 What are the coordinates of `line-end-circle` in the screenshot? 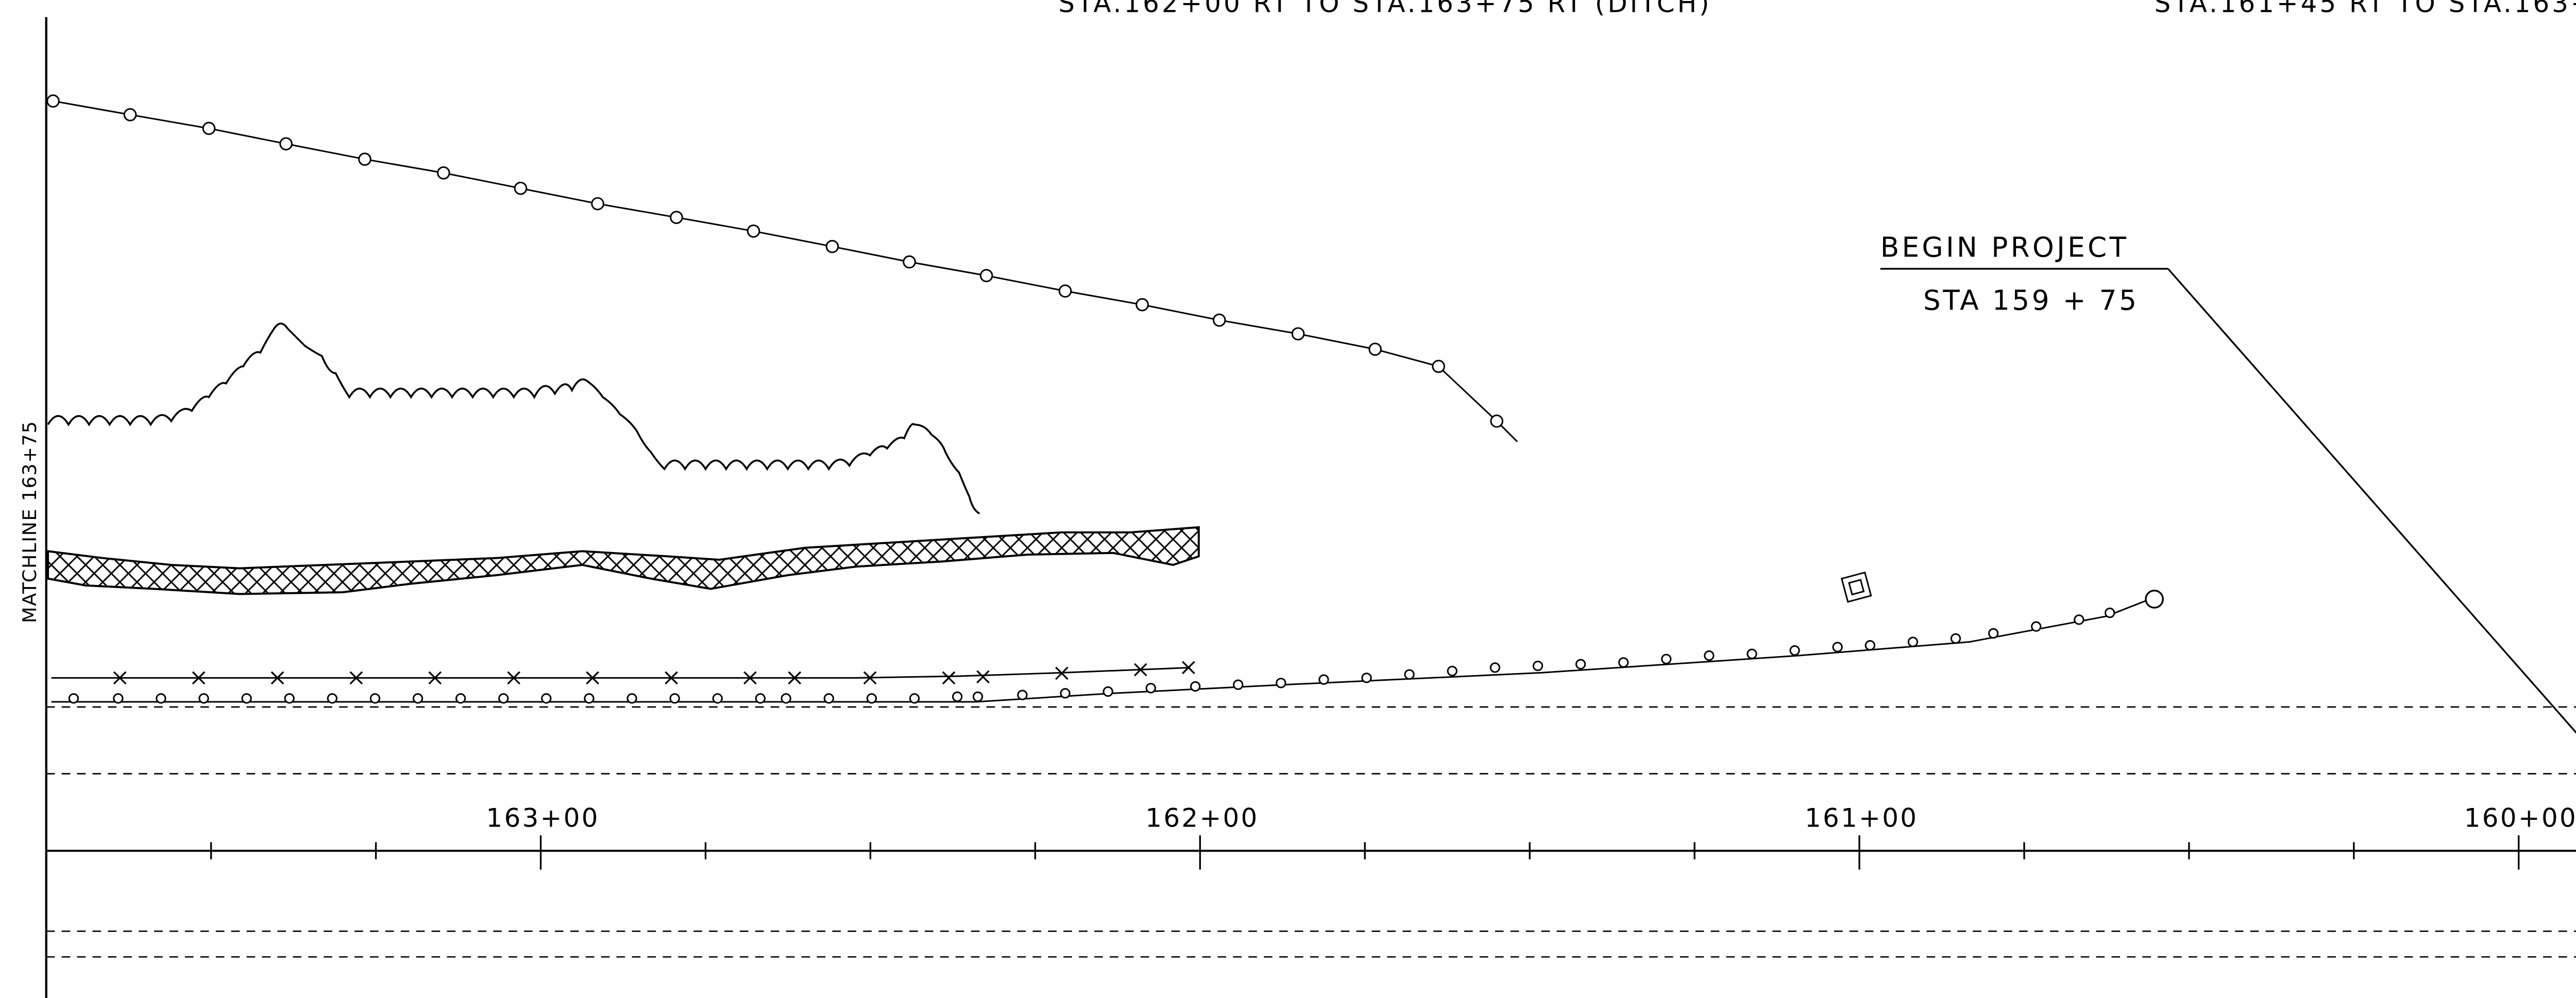 It's located at (2154, 599).